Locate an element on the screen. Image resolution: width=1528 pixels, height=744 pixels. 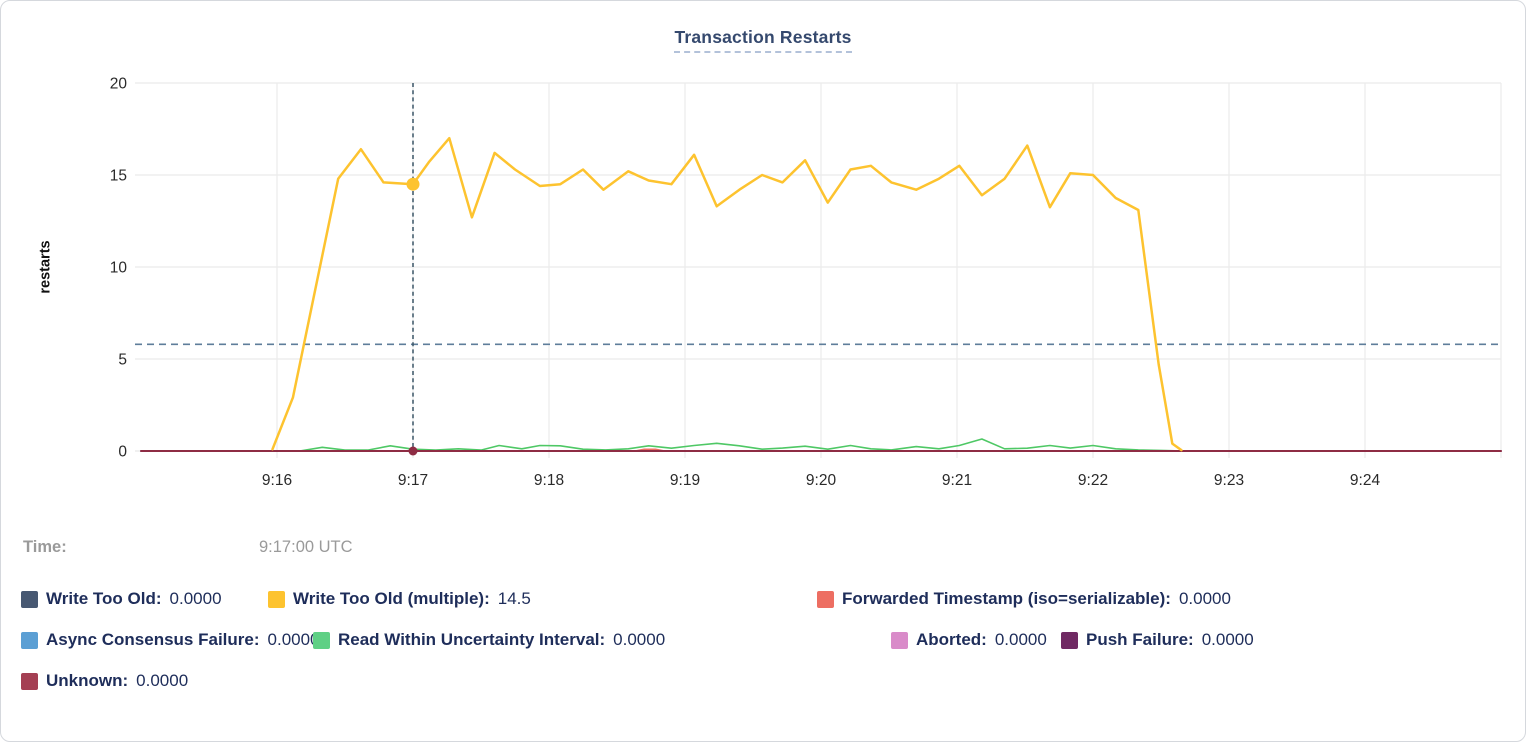
hover-time-row: Time: 9:17:00 UTC is located at coordinates (188, 547).